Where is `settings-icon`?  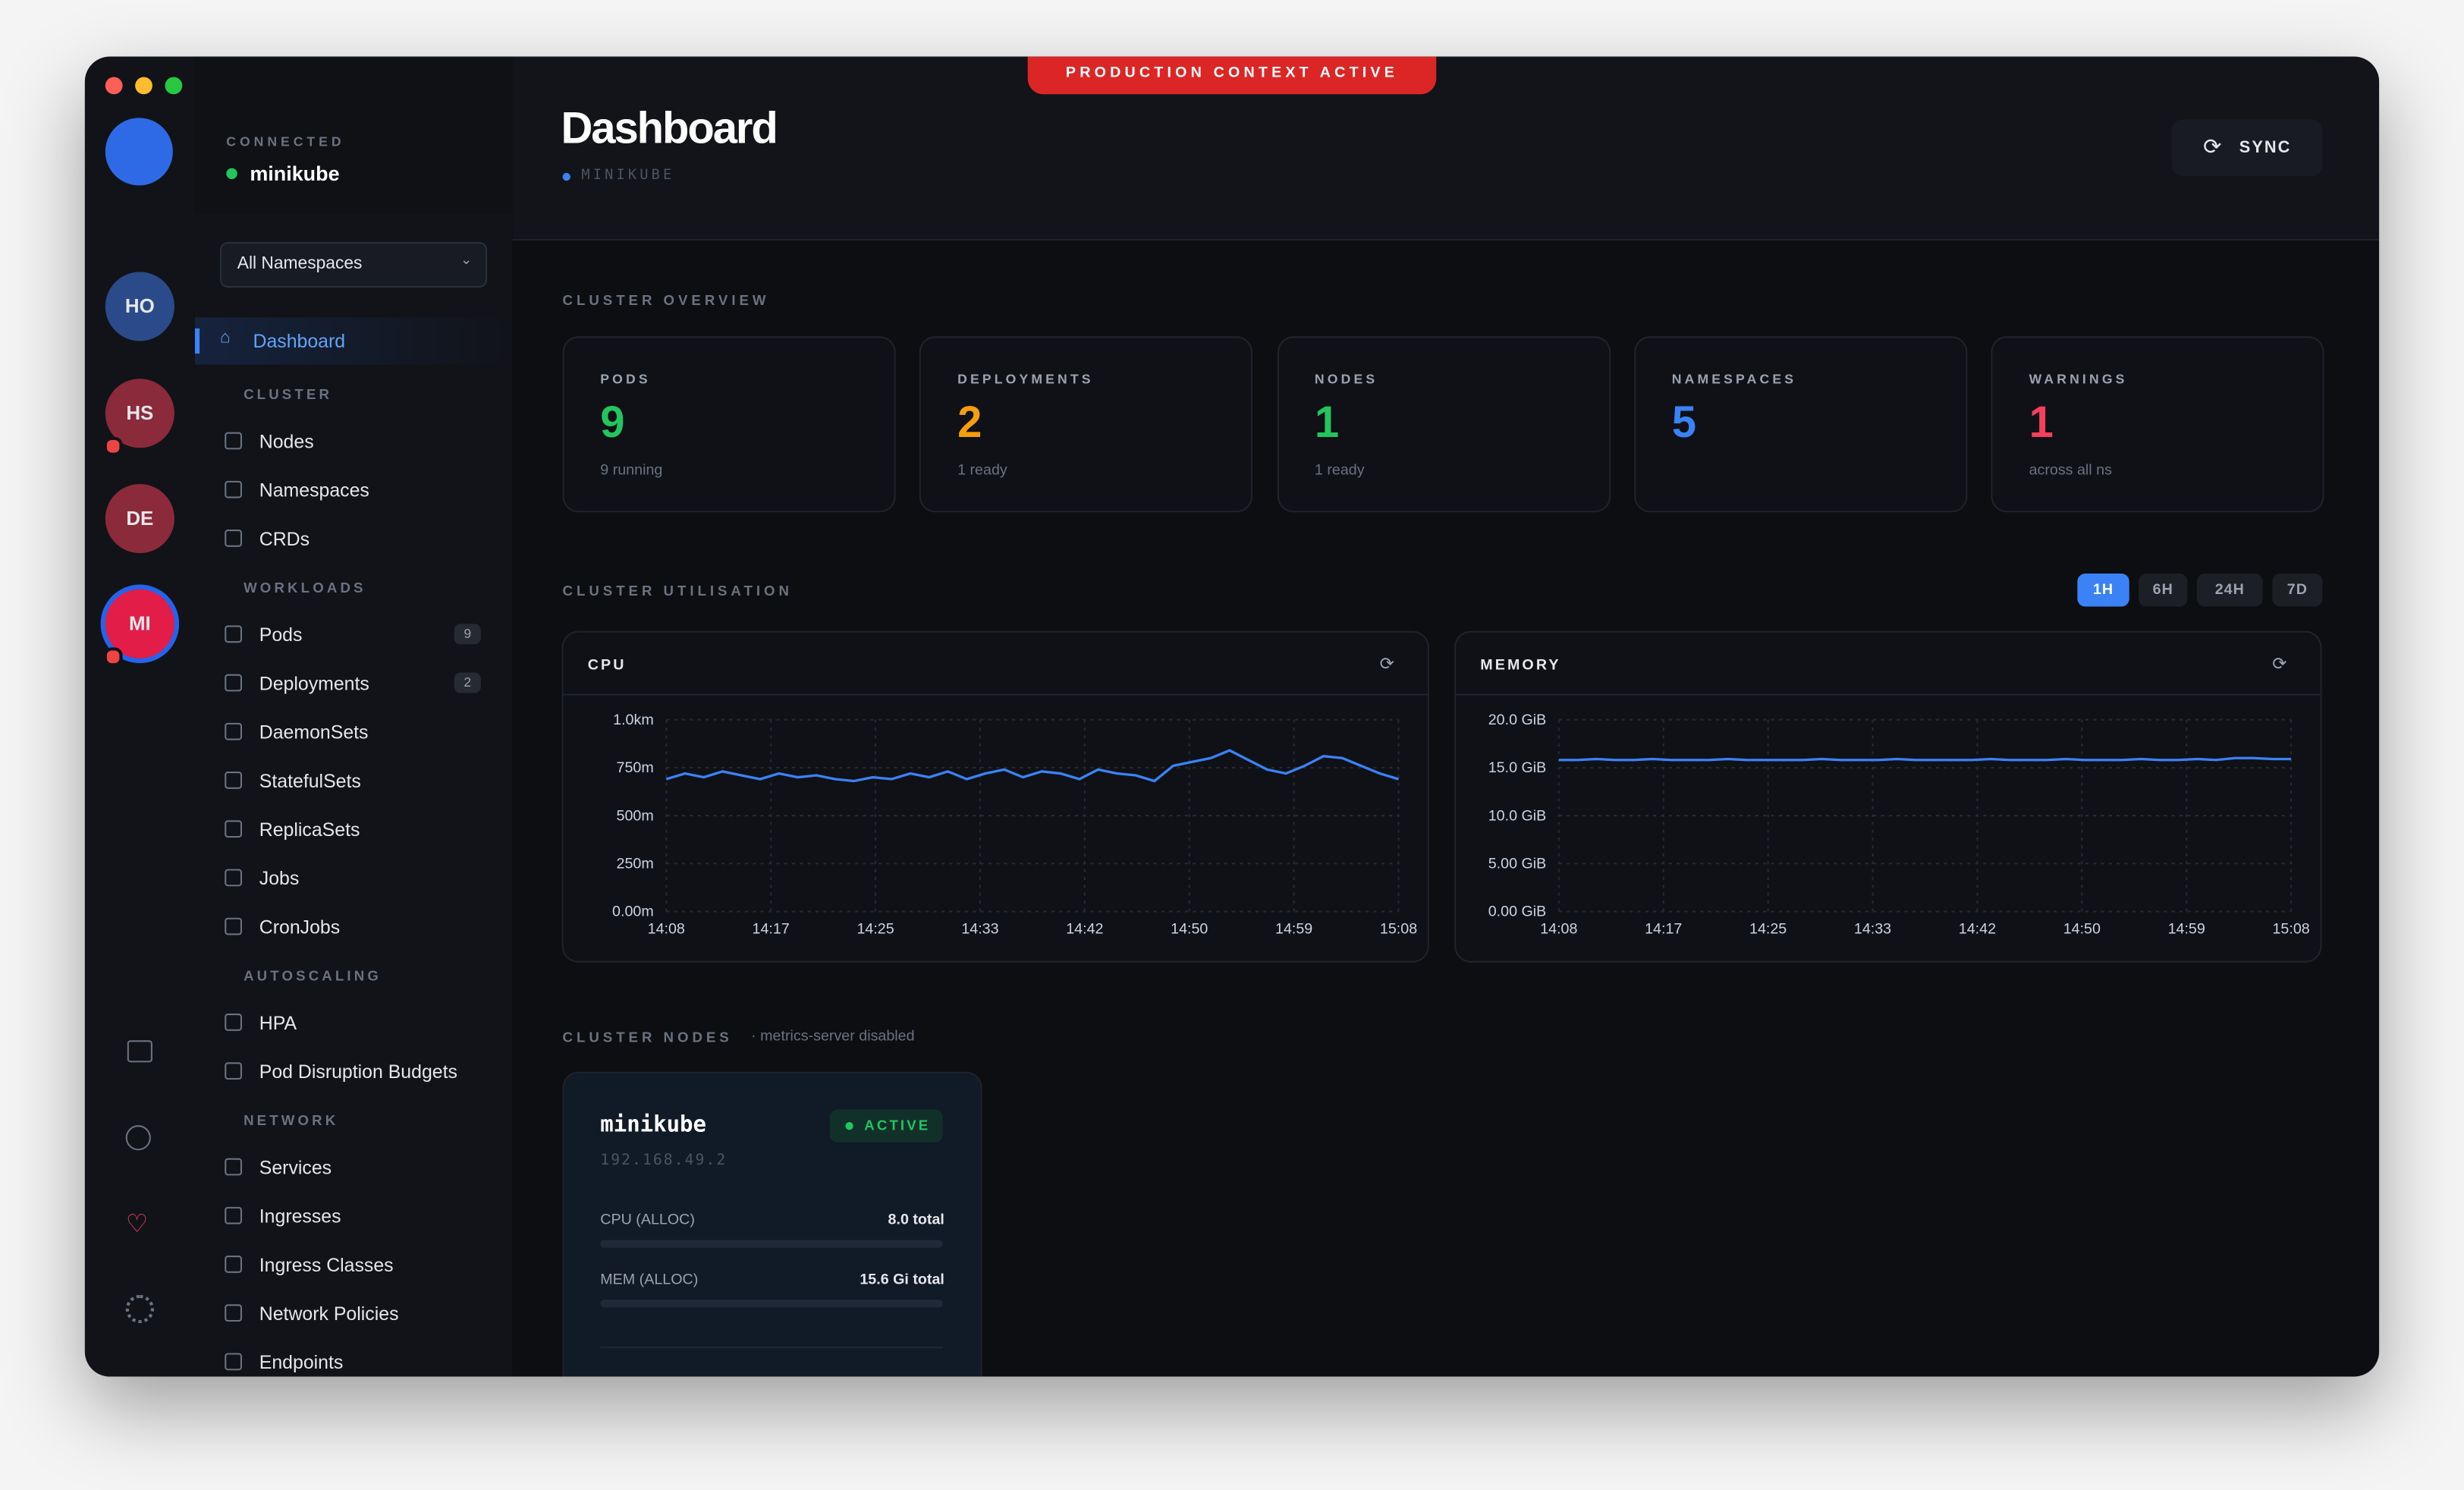 settings-icon is located at coordinates (139, 1309).